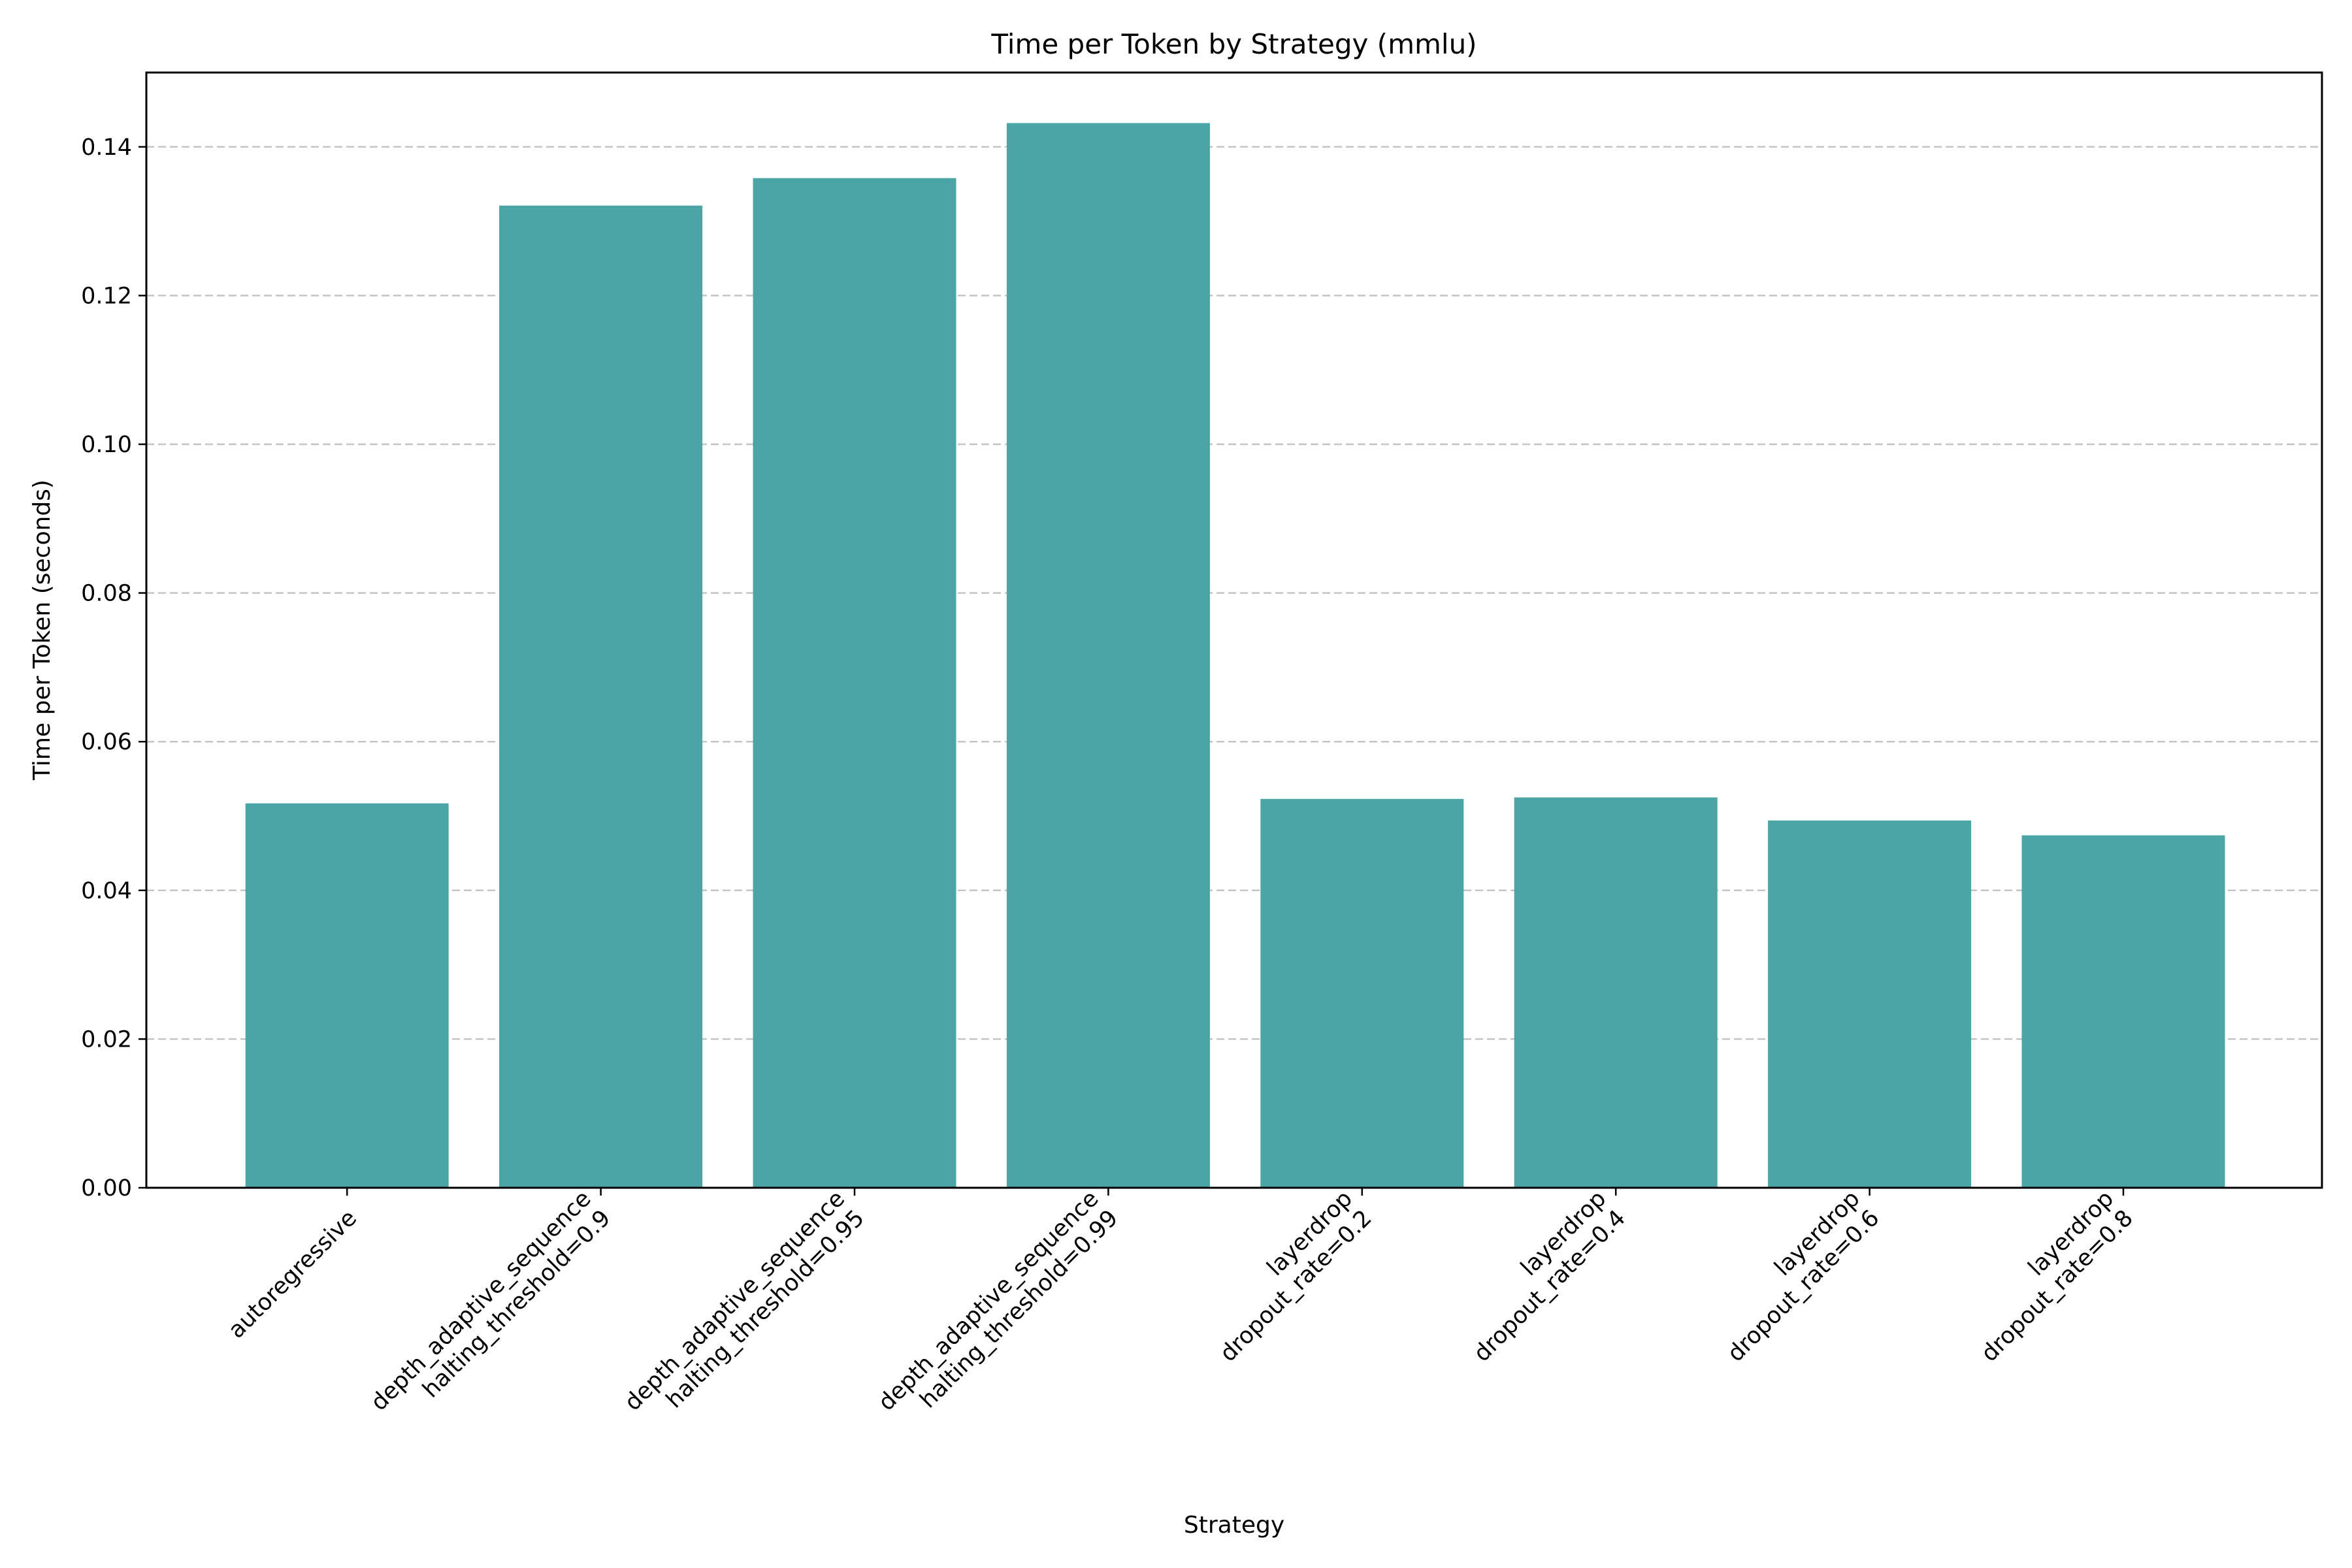 The width and height of the screenshot is (2352, 1568). Describe the element at coordinates (106, 594) in the screenshot. I see `y-tick-label: 0.08` at that location.